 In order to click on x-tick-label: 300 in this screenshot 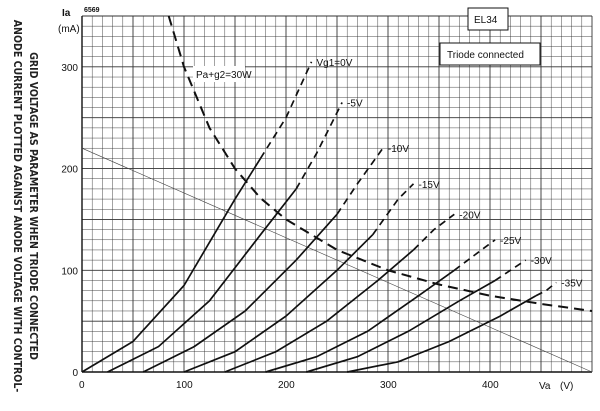, I will do `click(388, 385)`.